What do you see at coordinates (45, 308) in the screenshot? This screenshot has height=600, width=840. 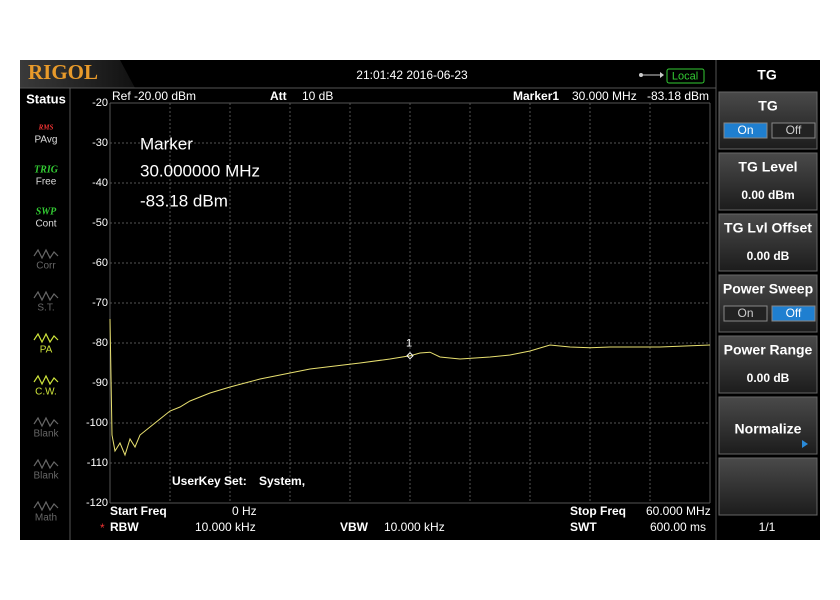 I see `status-label: S.T.` at bounding box center [45, 308].